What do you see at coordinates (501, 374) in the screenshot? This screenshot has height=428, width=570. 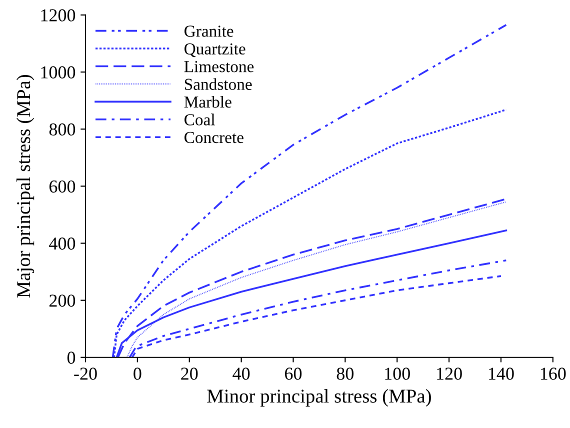 I see `x-tick-label: 140` at bounding box center [501, 374].